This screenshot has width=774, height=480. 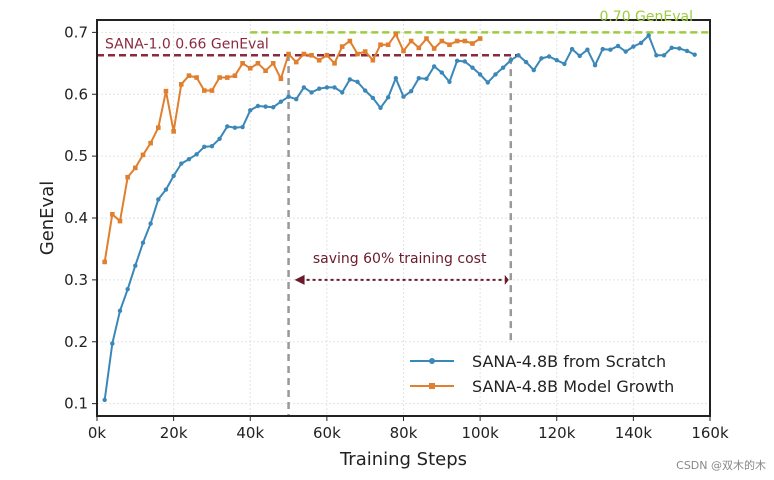 I want to click on x-tick-label: 40k, so click(x=250, y=433).